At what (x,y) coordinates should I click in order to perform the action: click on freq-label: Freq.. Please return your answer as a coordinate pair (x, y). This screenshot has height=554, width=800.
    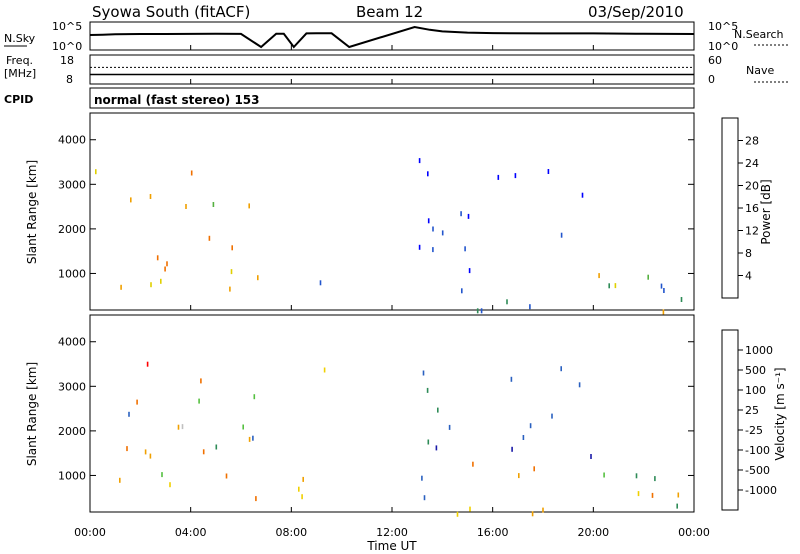
    Looking at the image, I should click on (19, 60).